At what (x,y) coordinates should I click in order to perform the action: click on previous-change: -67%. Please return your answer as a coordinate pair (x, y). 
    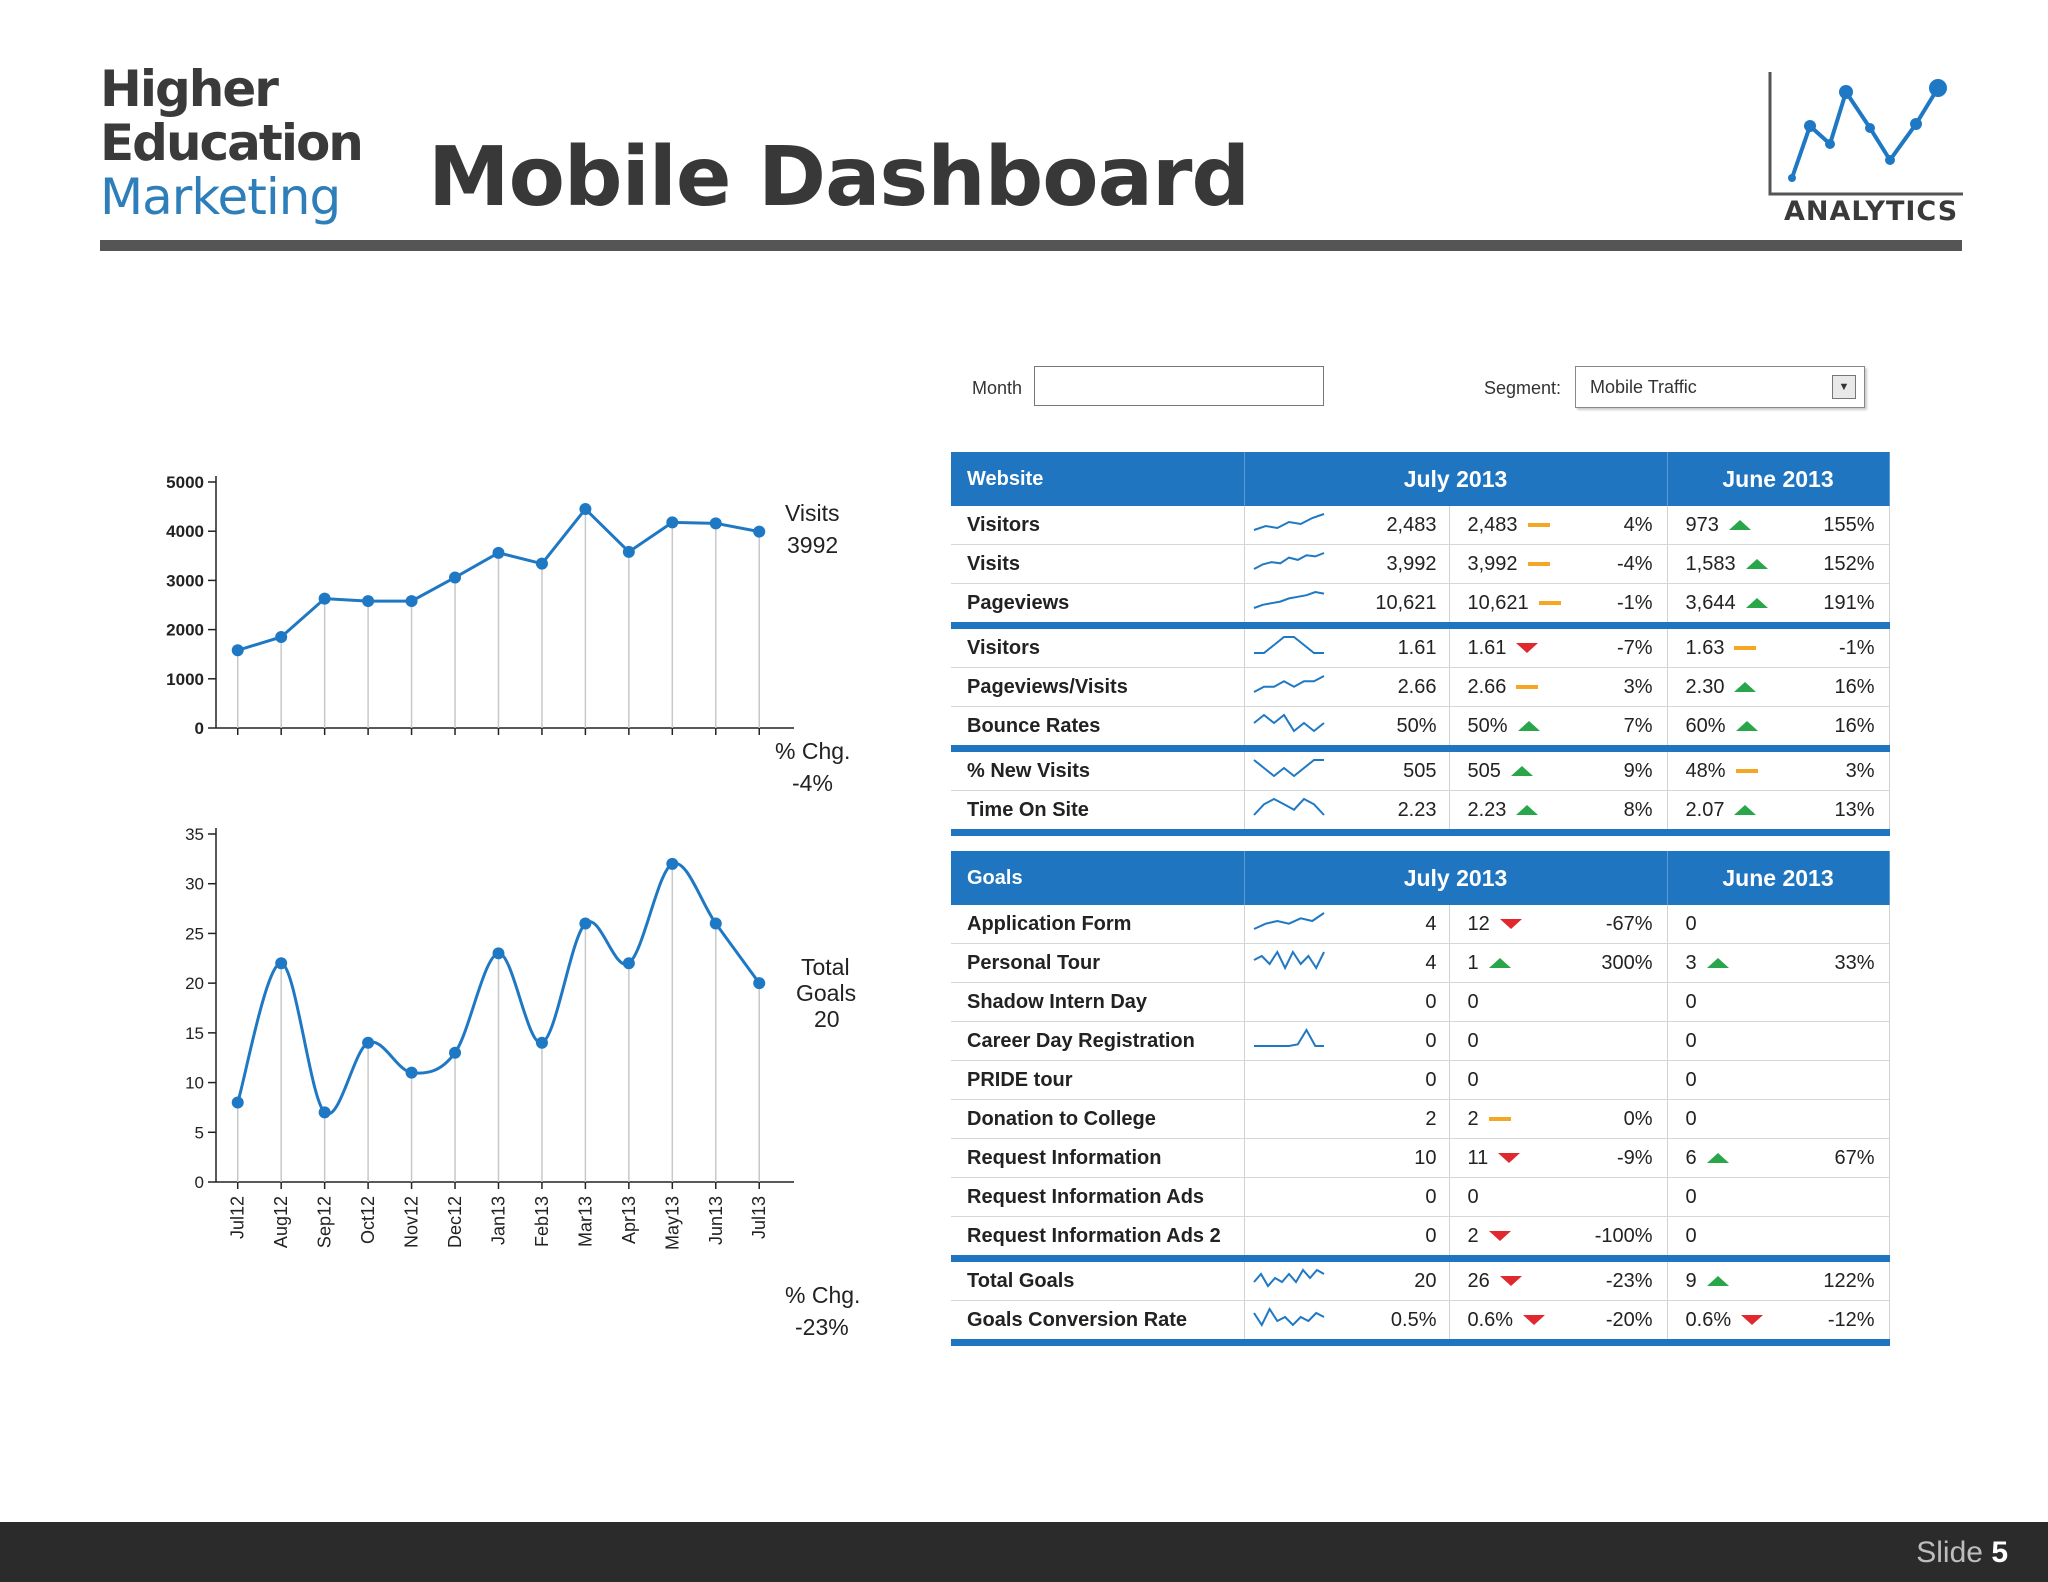
    Looking at the image, I should click on (1629, 923).